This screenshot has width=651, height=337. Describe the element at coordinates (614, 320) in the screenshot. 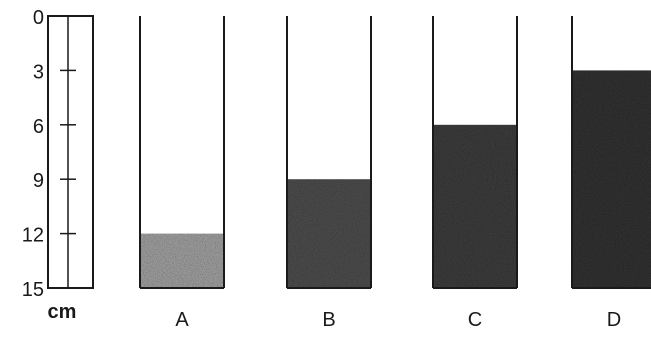

I see `tube-label-d: D` at that location.